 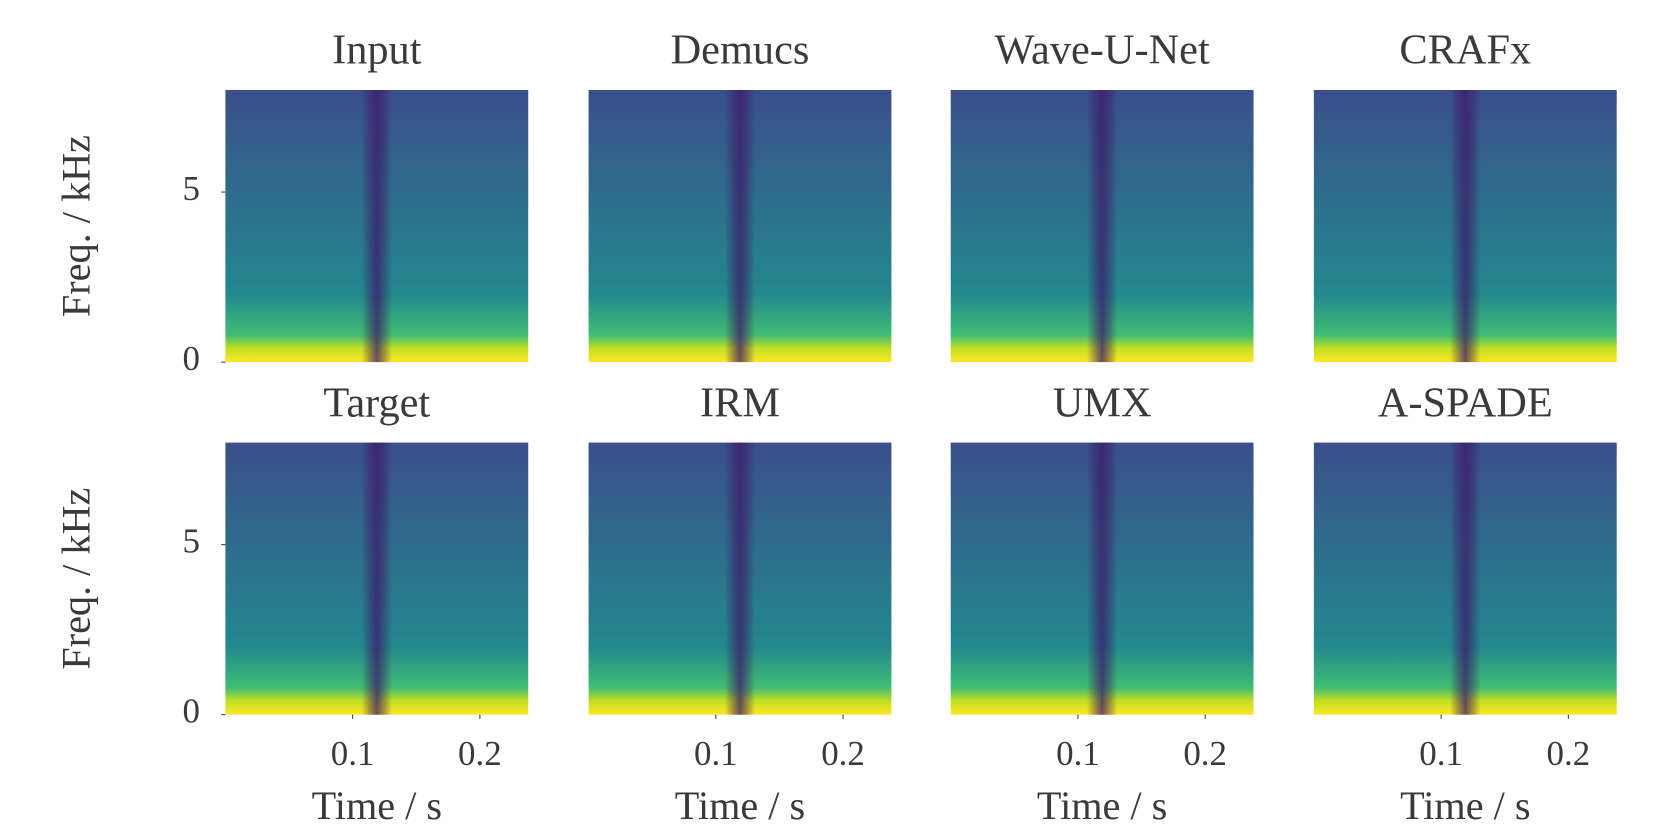 What do you see at coordinates (740, 50) in the screenshot?
I see `panel-title: Demucs` at bounding box center [740, 50].